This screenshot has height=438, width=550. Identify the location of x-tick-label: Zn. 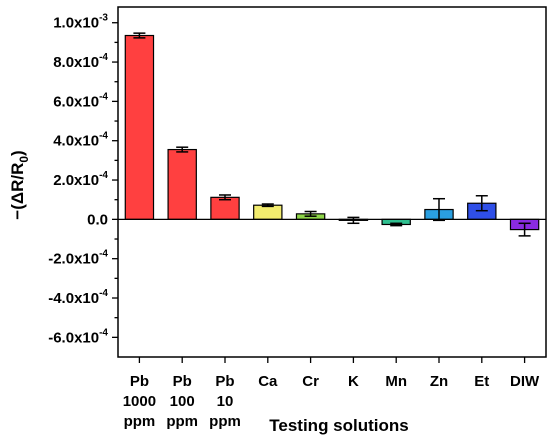
(439, 381).